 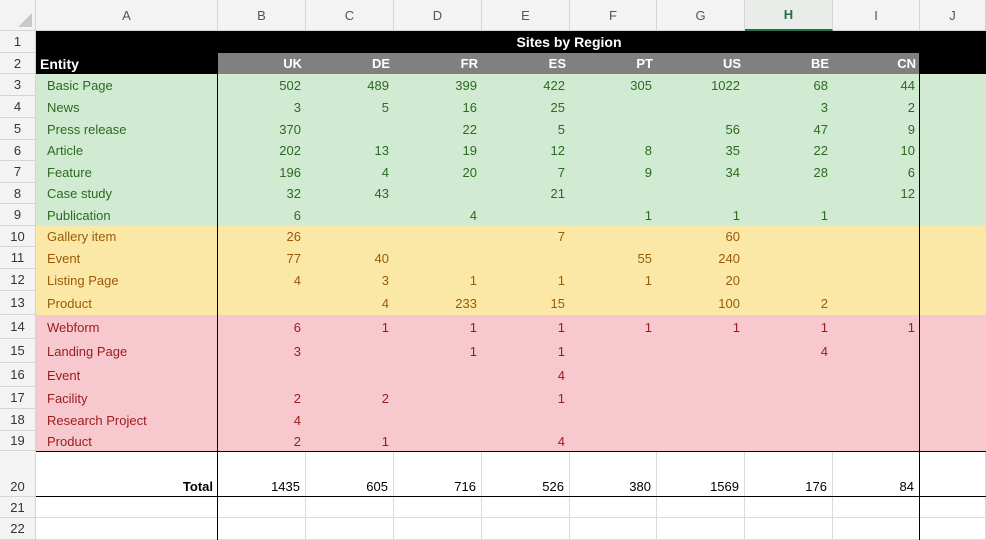 I want to click on value-cell: 44, so click(x=876, y=85).